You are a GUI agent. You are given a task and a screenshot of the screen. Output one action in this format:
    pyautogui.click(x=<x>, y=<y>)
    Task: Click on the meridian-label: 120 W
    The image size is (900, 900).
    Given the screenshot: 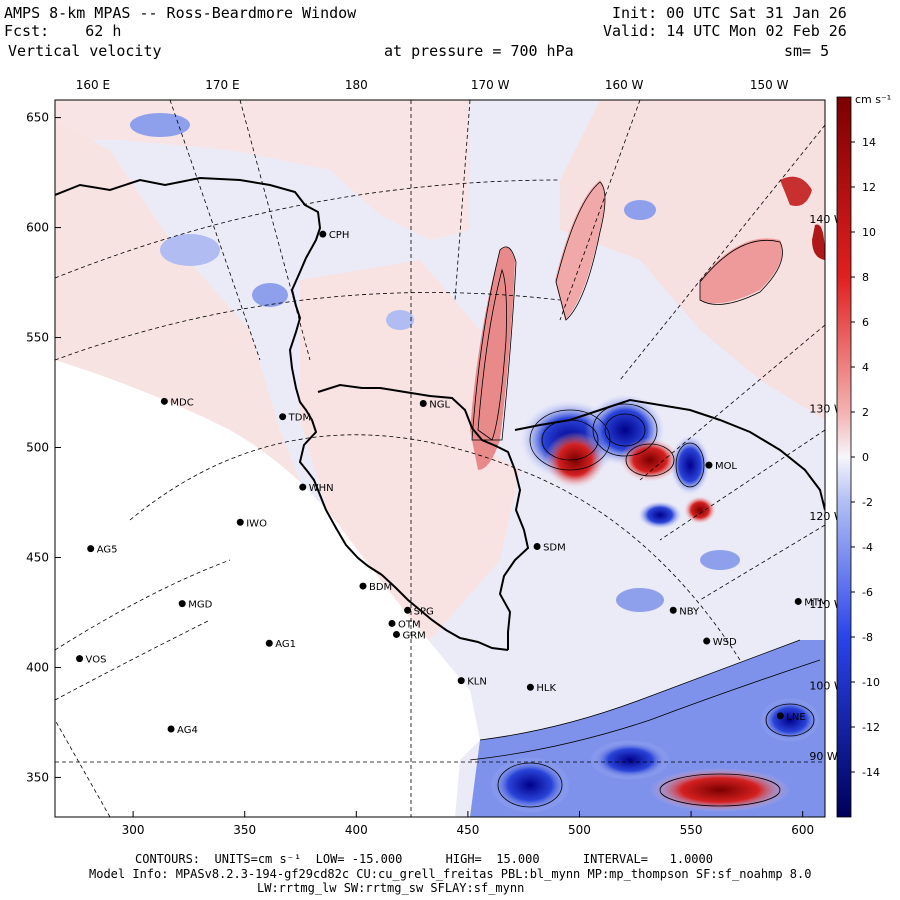 What is the action you would take?
    pyautogui.click(x=826, y=516)
    